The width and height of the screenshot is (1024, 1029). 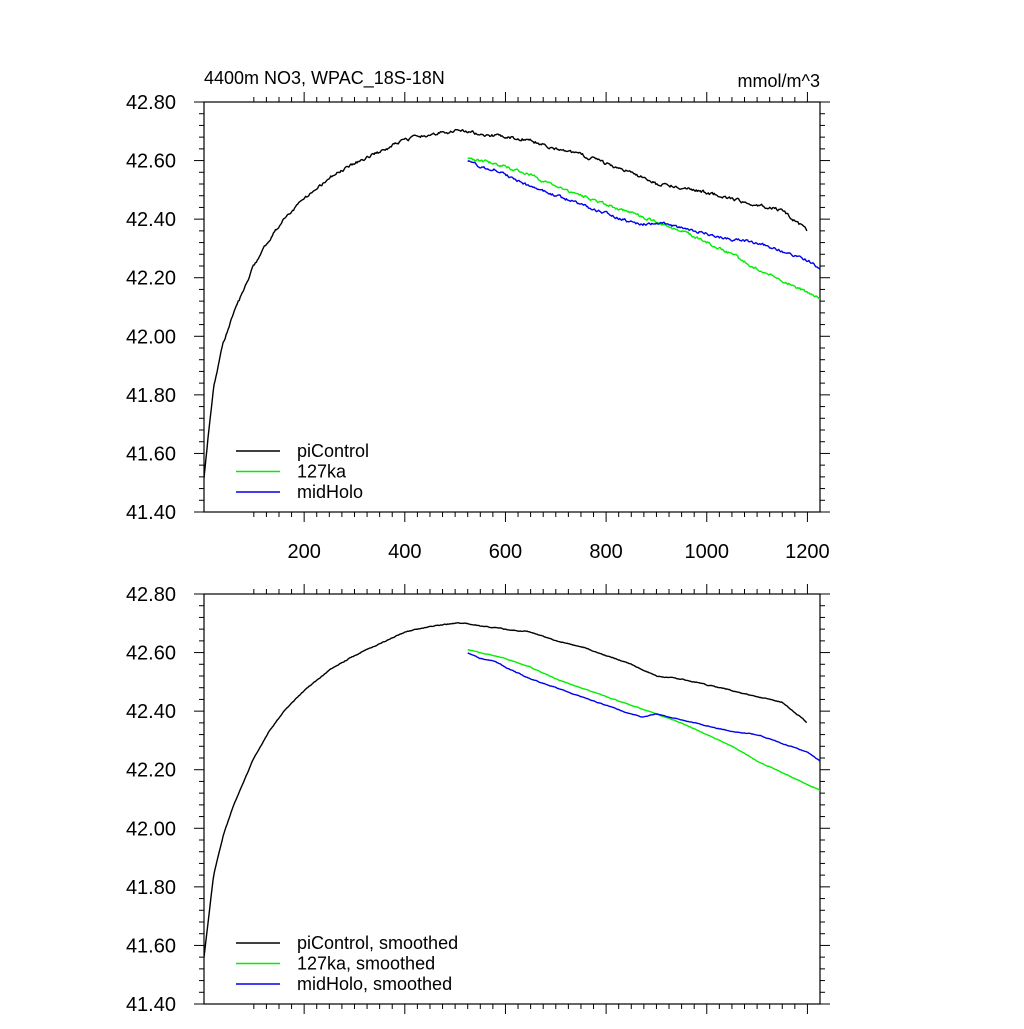 I want to click on x-tick-label: 1000, so click(x=707, y=552).